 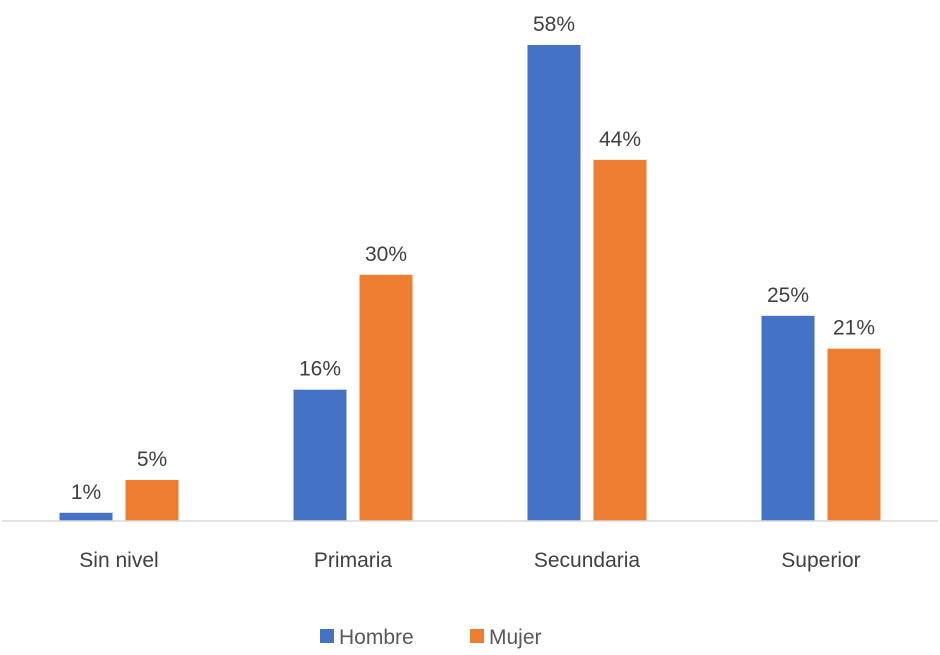 What do you see at coordinates (554, 24) in the screenshot?
I see `data-label-hombre-secundaria: 58%` at bounding box center [554, 24].